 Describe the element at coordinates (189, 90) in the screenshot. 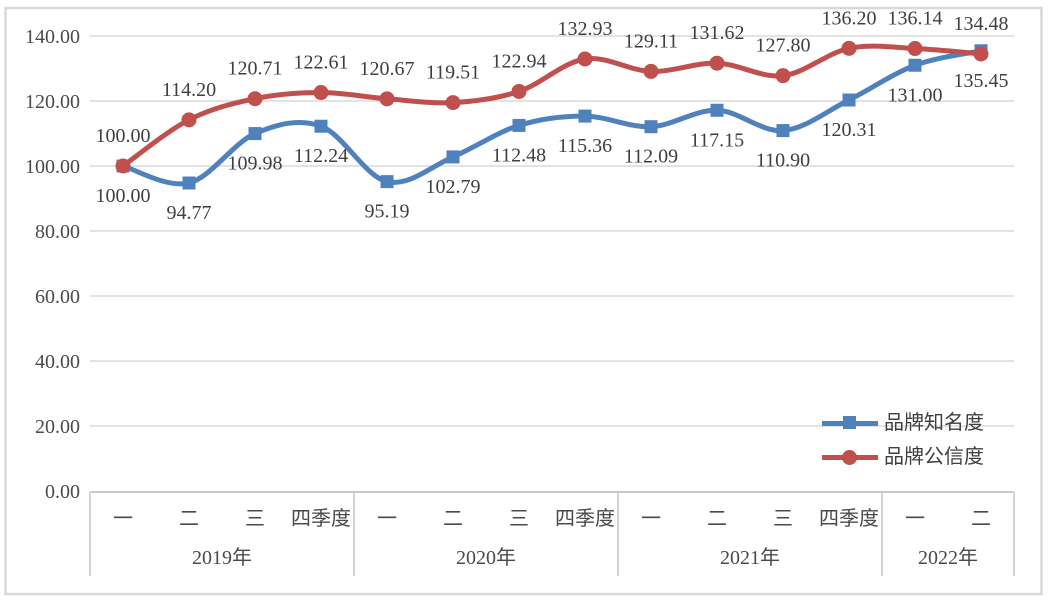

I see `data-label-brand-credibility-1: 114.20` at that location.